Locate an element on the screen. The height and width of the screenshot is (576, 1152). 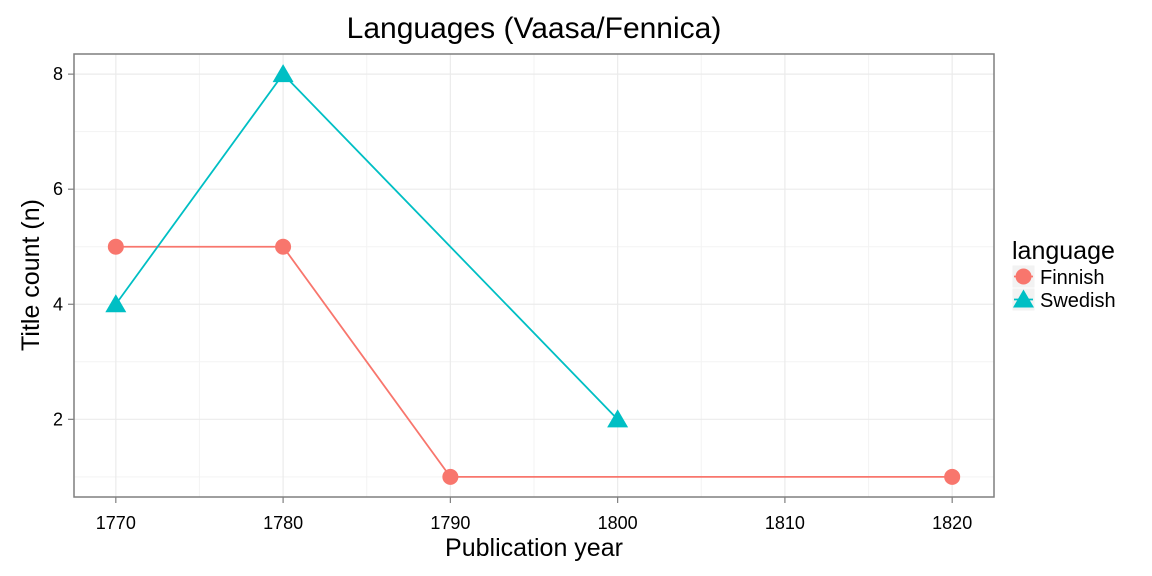
x-tick-label: 1800 is located at coordinates (618, 523).